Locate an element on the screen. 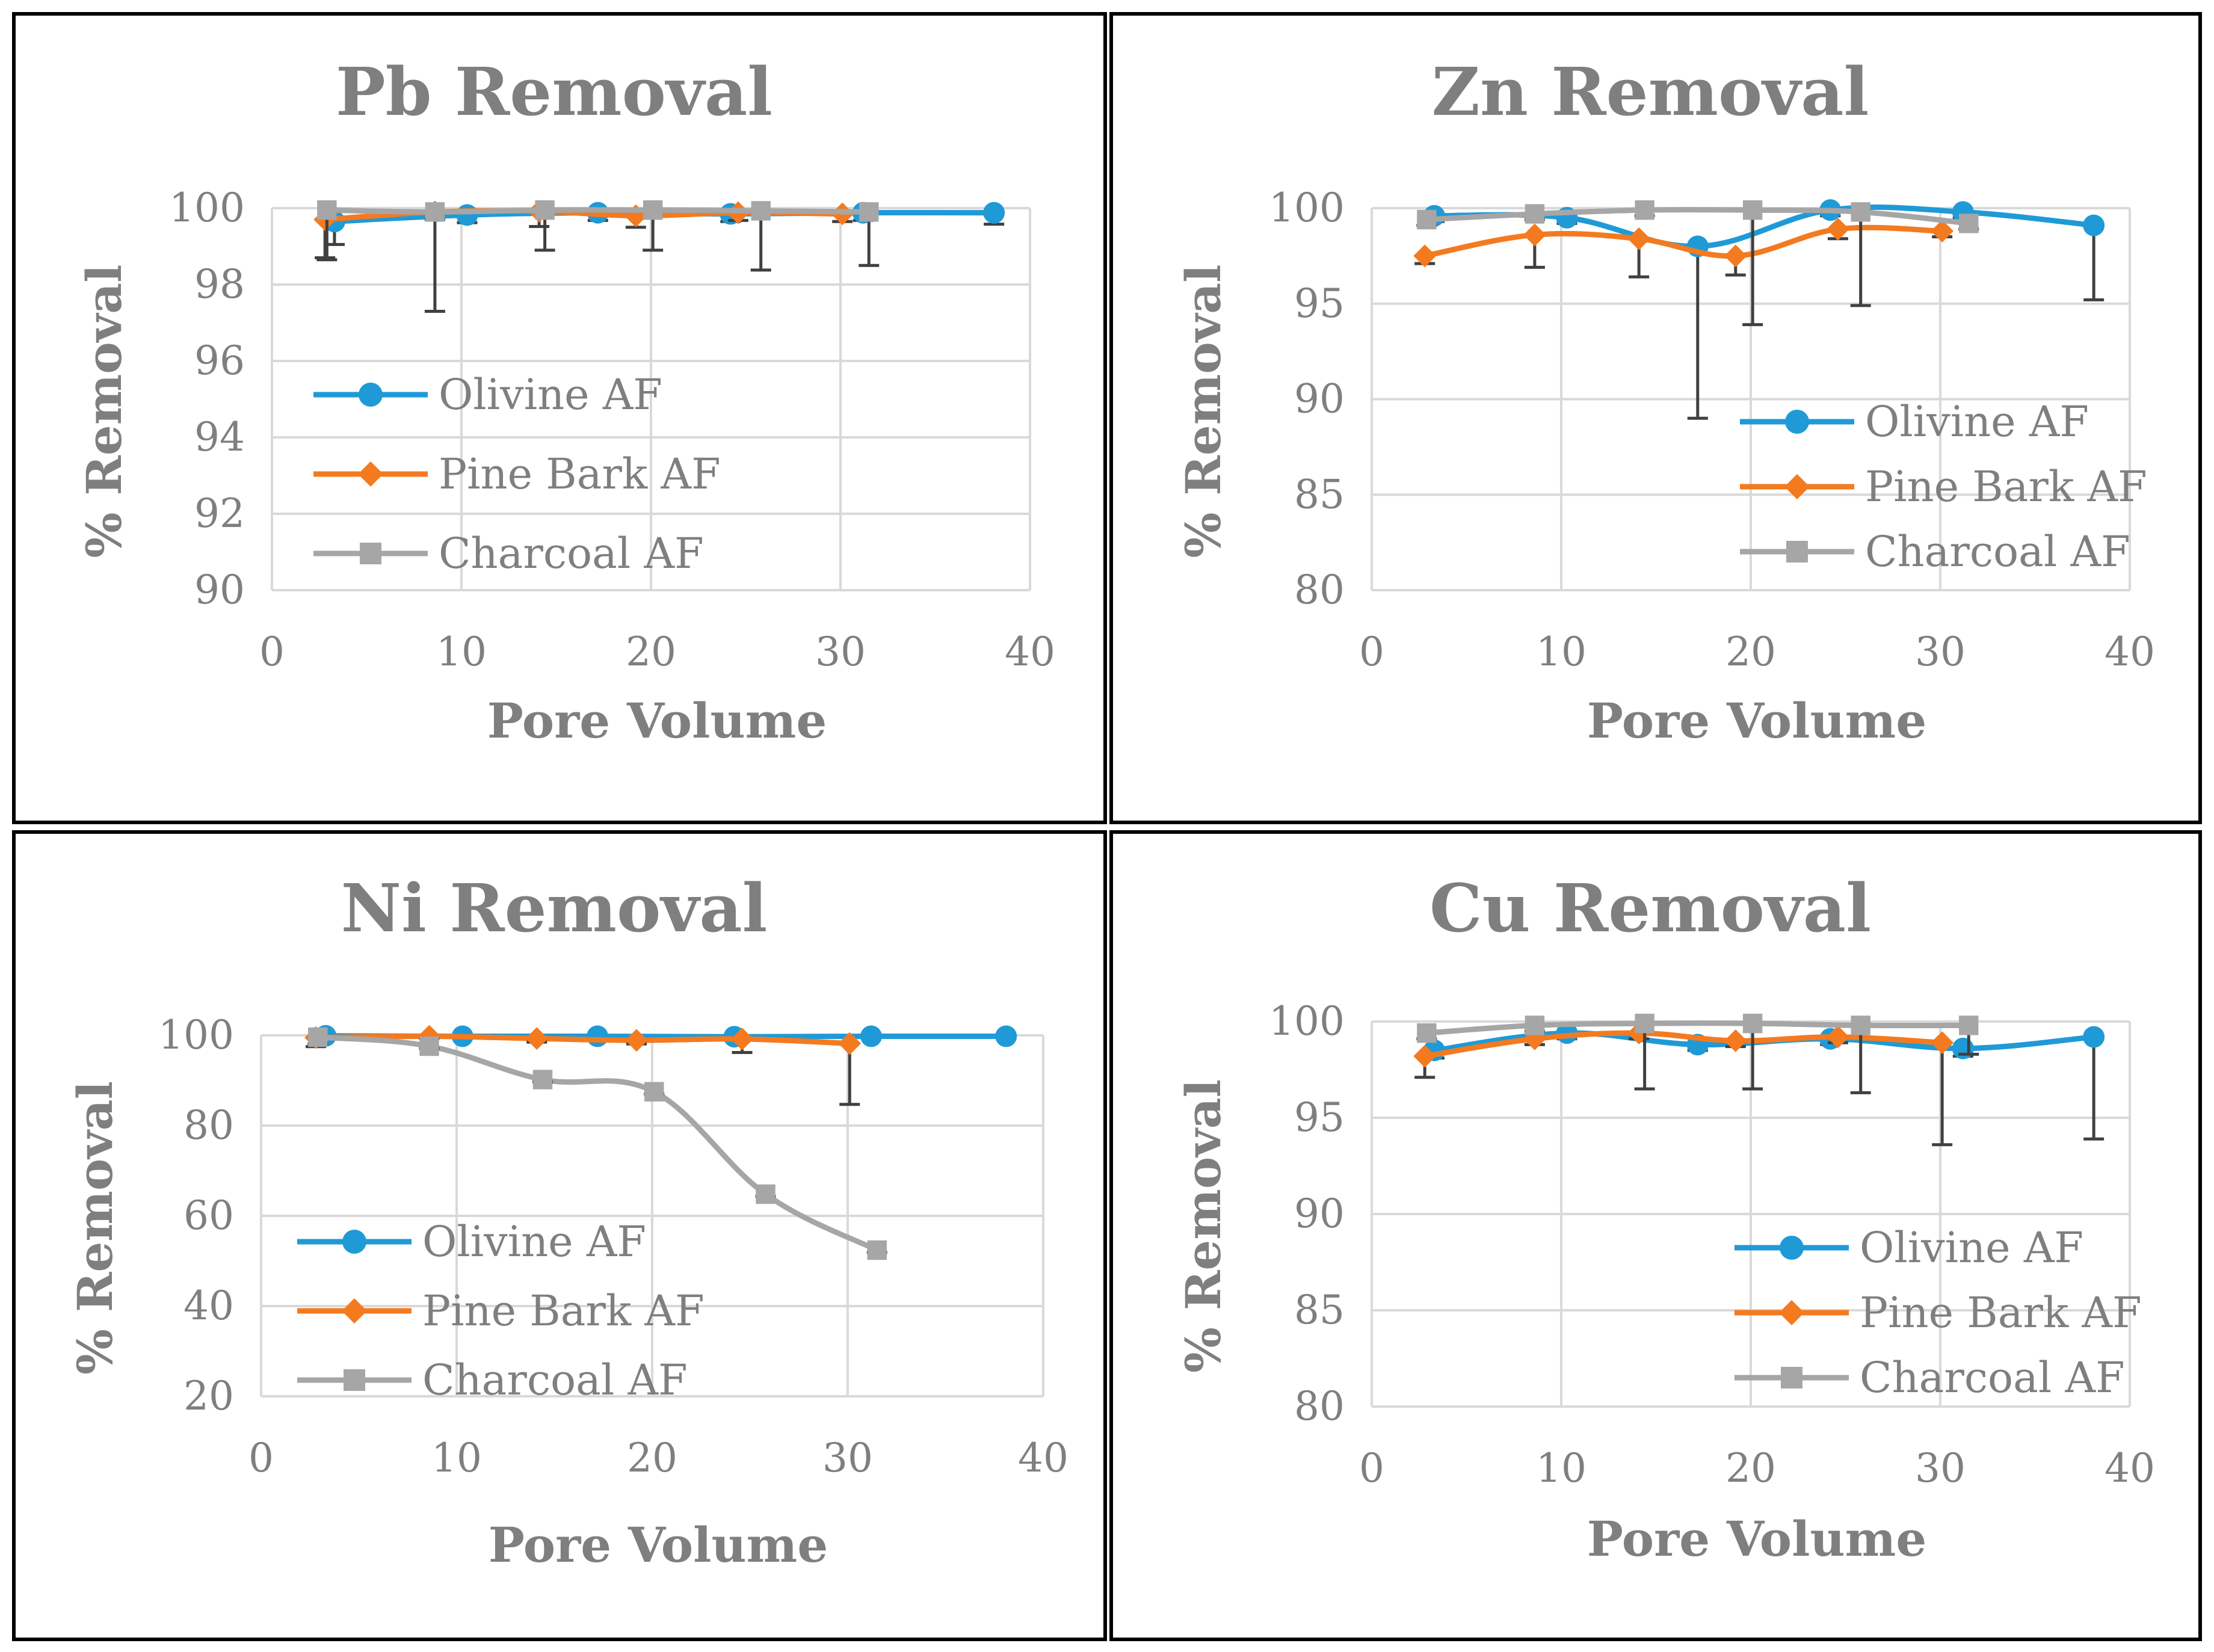  cu-legend-marker-olivine is located at coordinates (1792, 1248).